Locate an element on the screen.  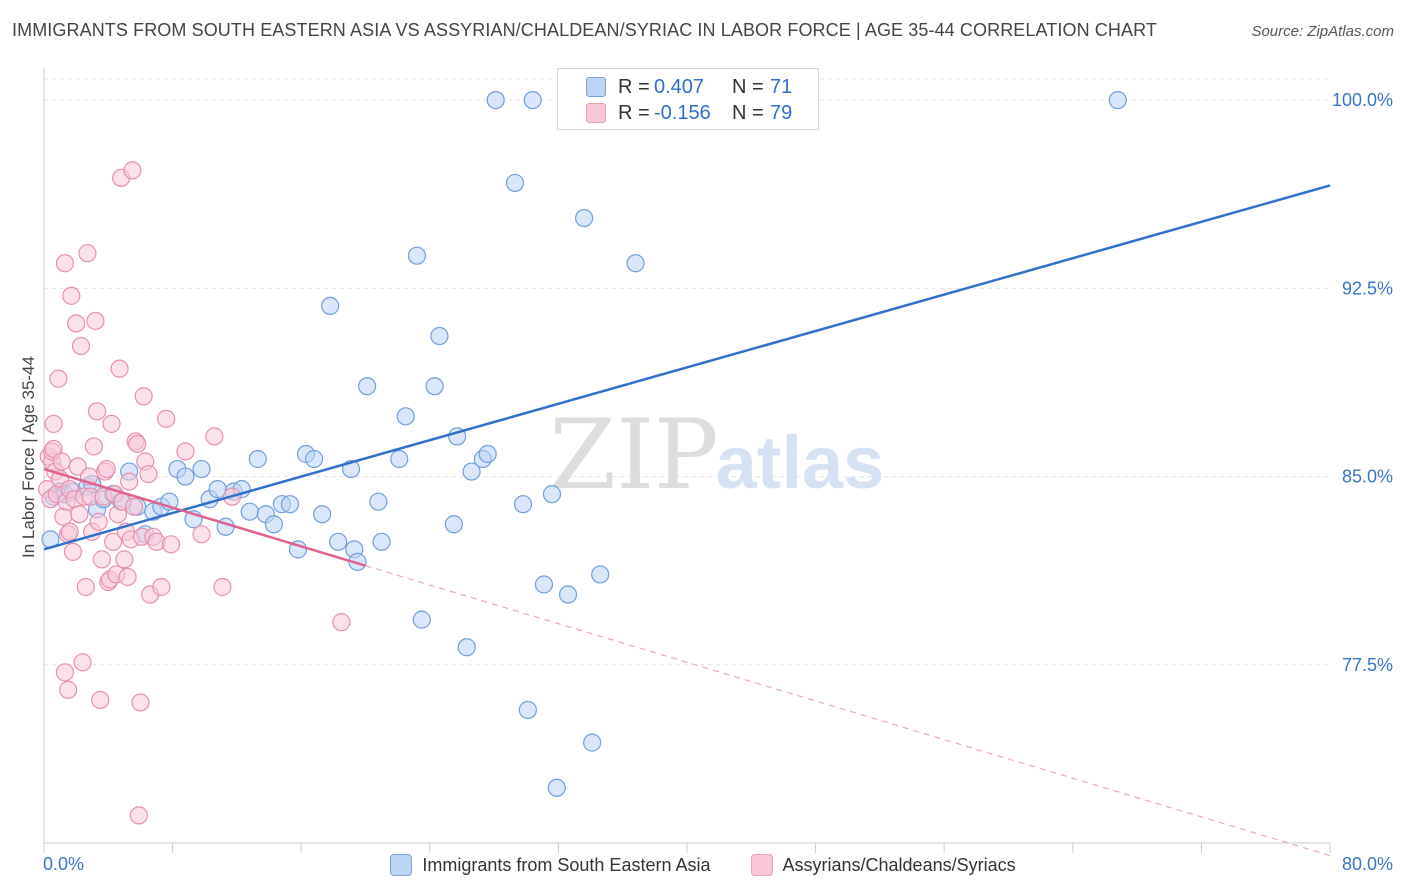
stats-row-series1: R = 0.407 N = 71 is located at coordinates (688, 87).